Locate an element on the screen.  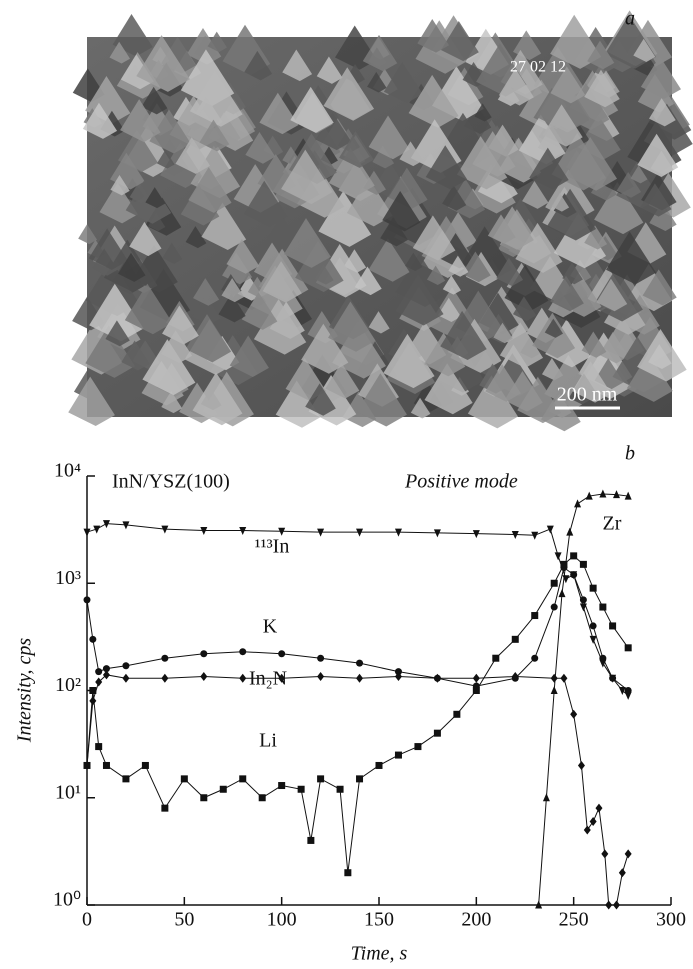
date-stamp: 27 02 12 is located at coordinates (538, 67).